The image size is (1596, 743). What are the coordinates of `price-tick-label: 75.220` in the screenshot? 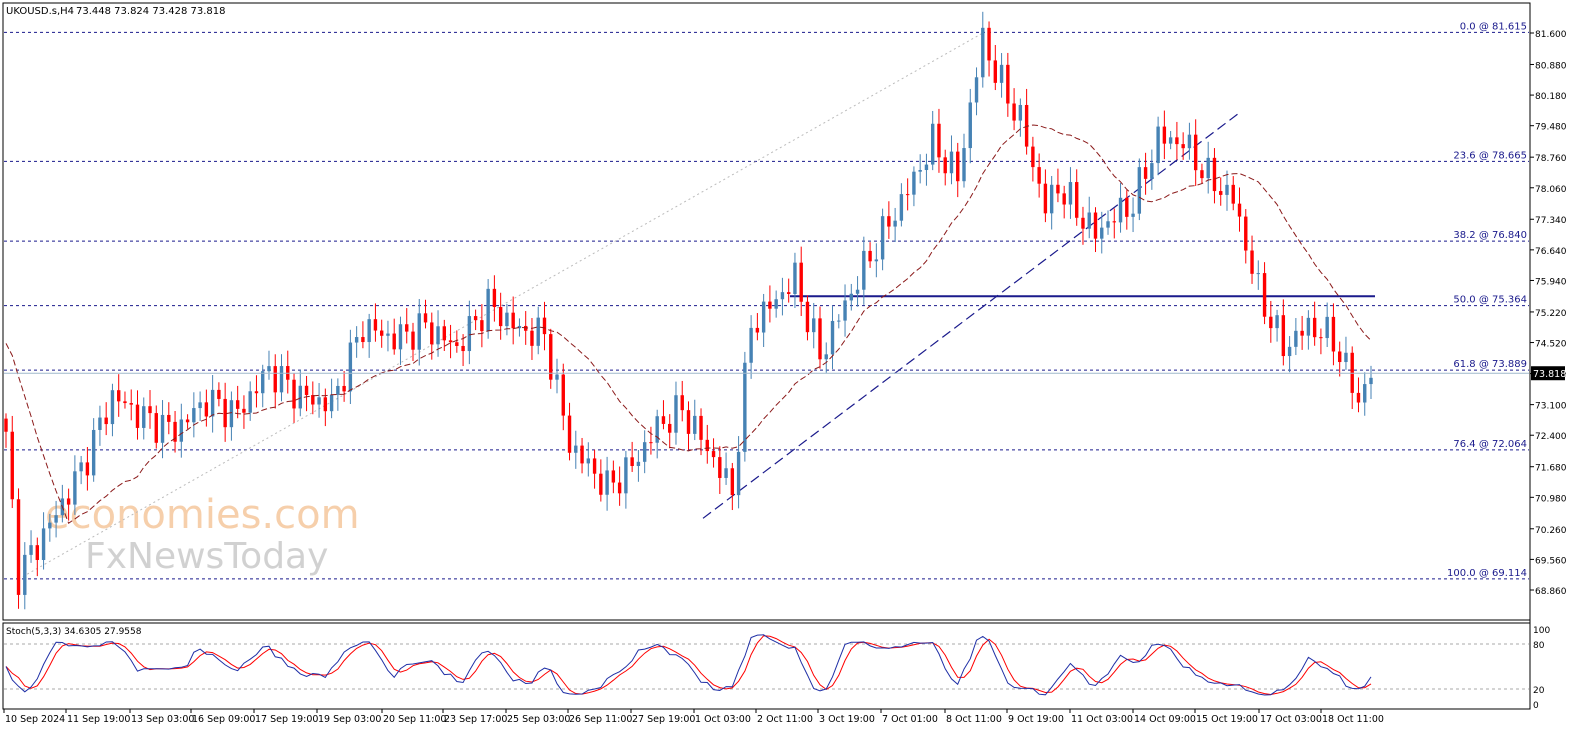 It's located at (1551, 314).